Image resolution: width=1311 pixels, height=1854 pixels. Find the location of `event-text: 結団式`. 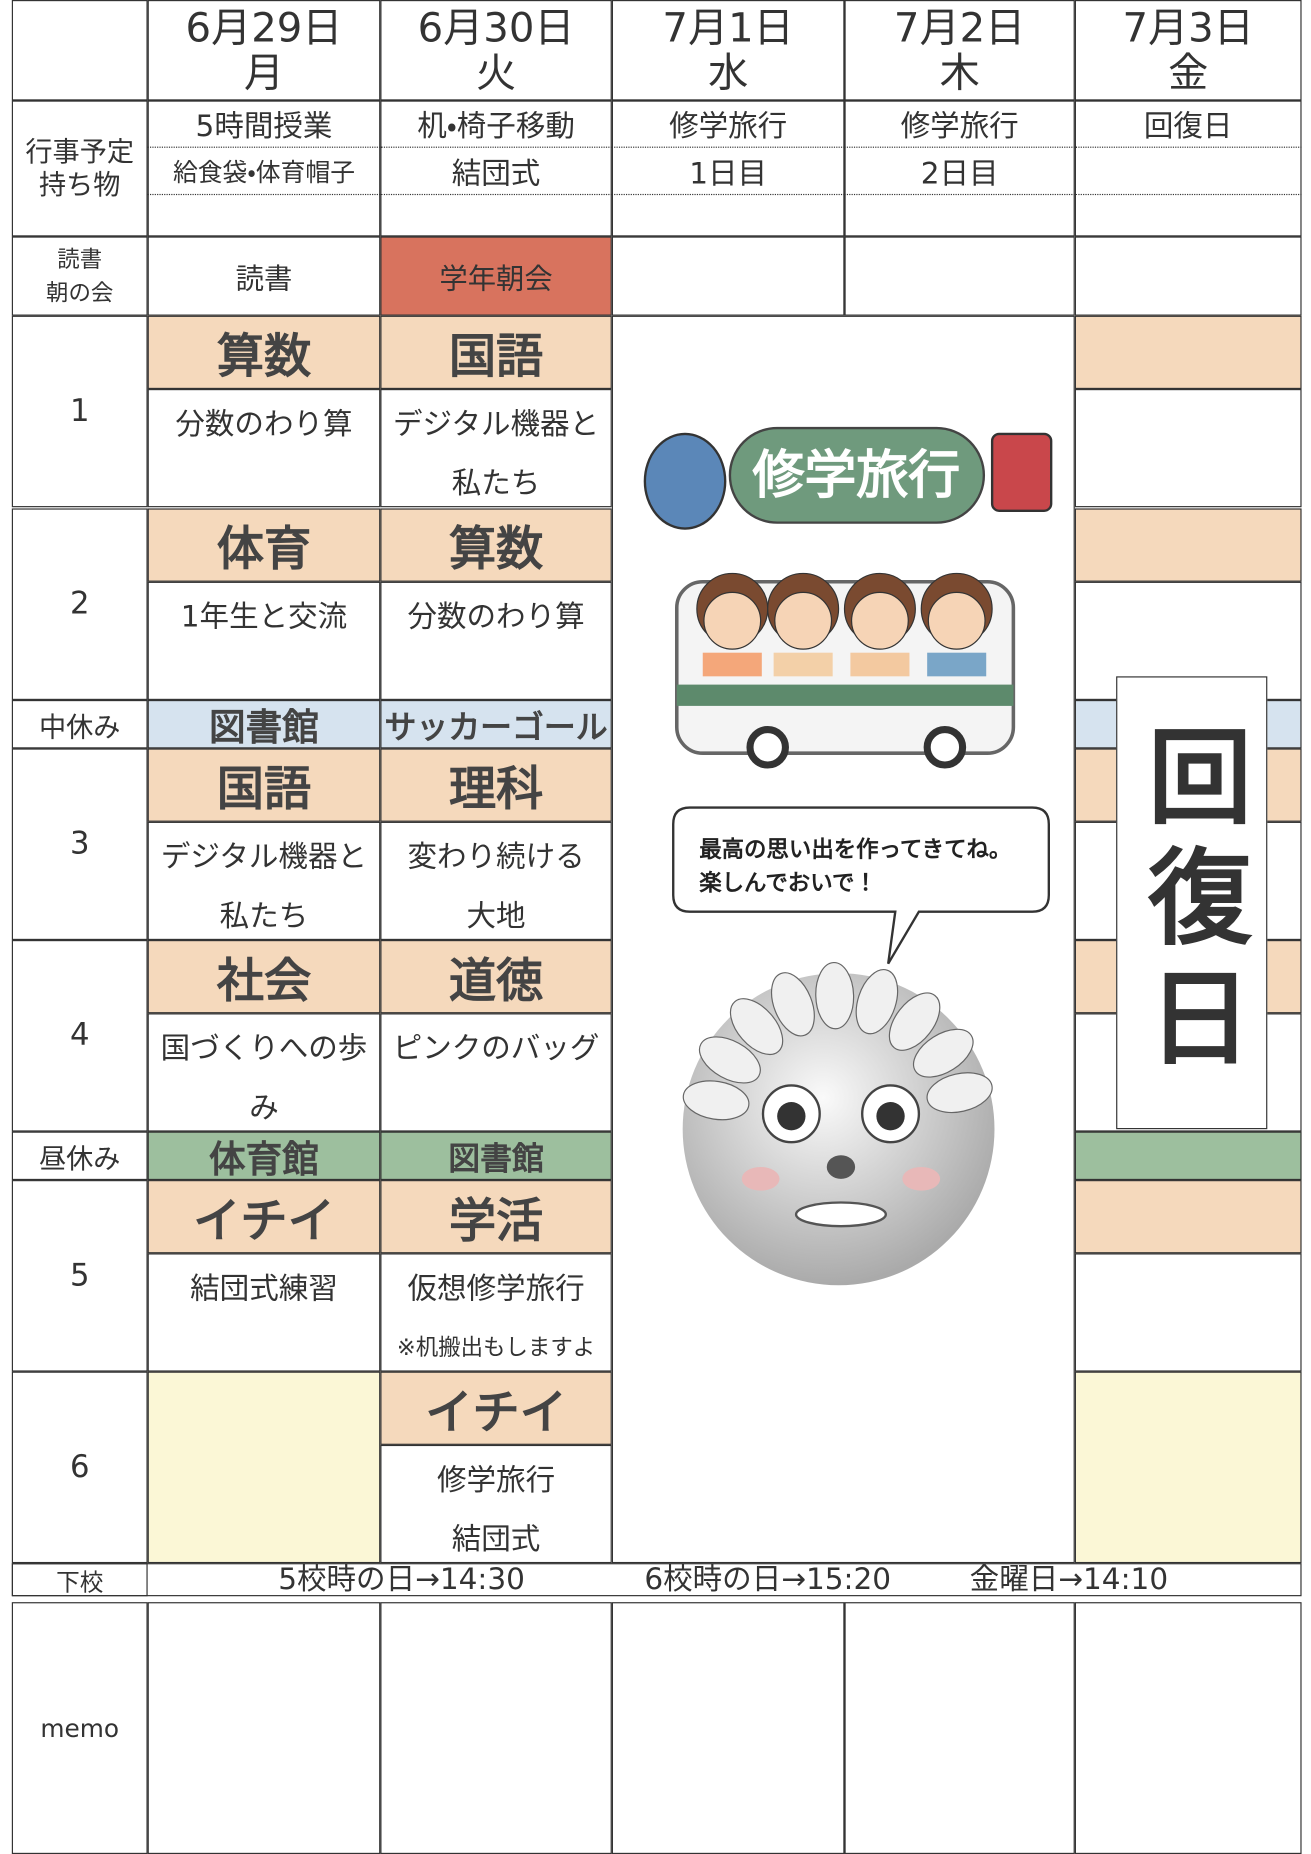

event-text: 結団式 is located at coordinates (496, 172).